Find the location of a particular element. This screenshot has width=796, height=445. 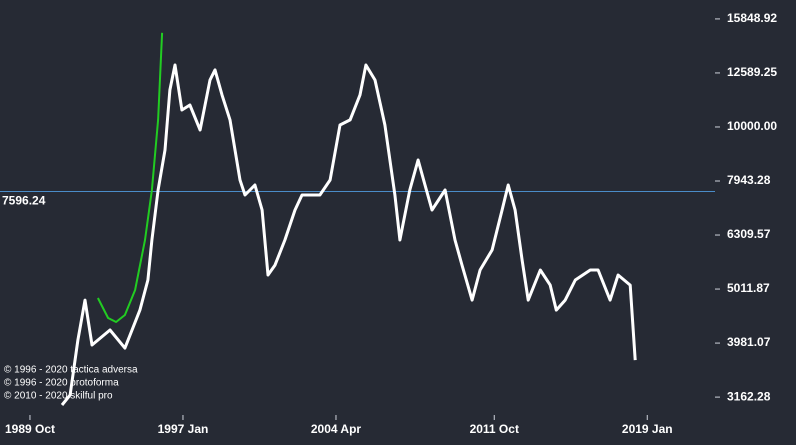

copyright-note: © 2010 - 2020 skilful pro is located at coordinates (58, 396).